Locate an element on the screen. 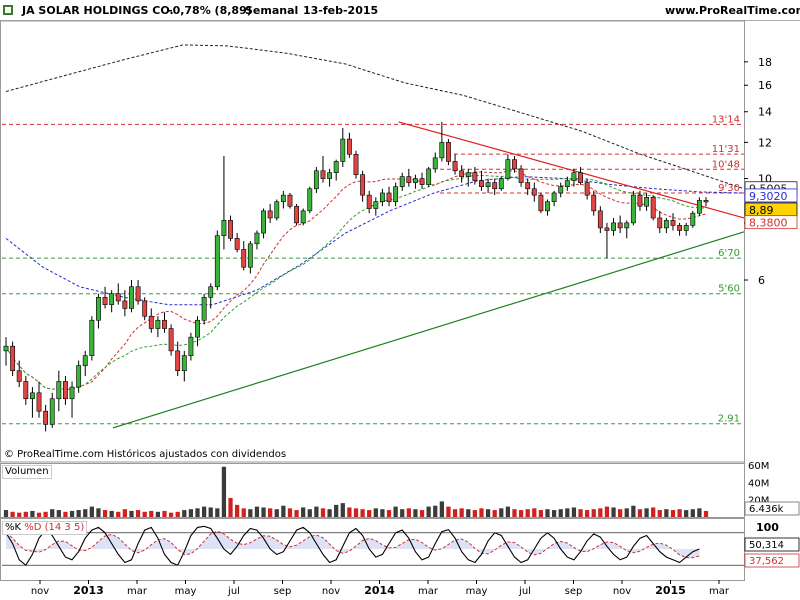 The height and width of the screenshot is (600, 800). legend-ma26: MM (Simple 26) is located at coordinates (342, 28).